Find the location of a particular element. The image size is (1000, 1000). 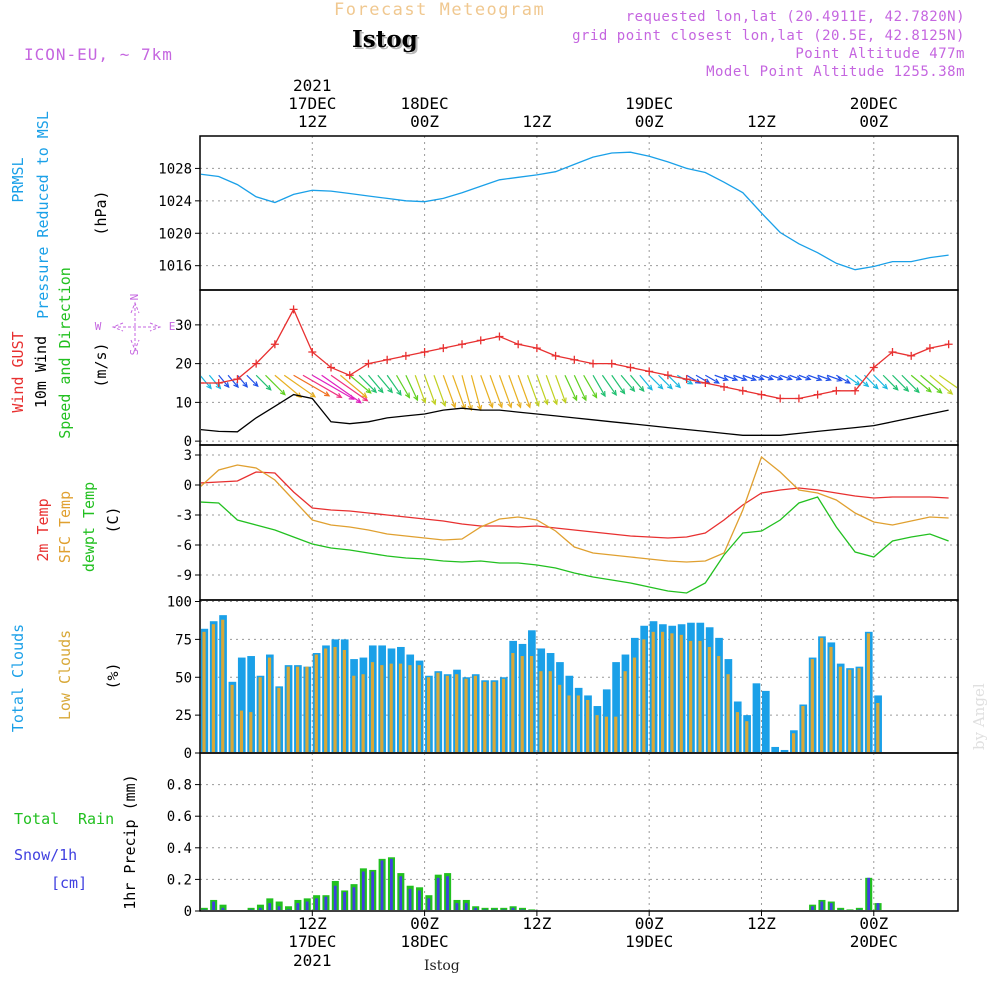

precipitation-ytick-label: 0 is located at coordinates (188, 912).